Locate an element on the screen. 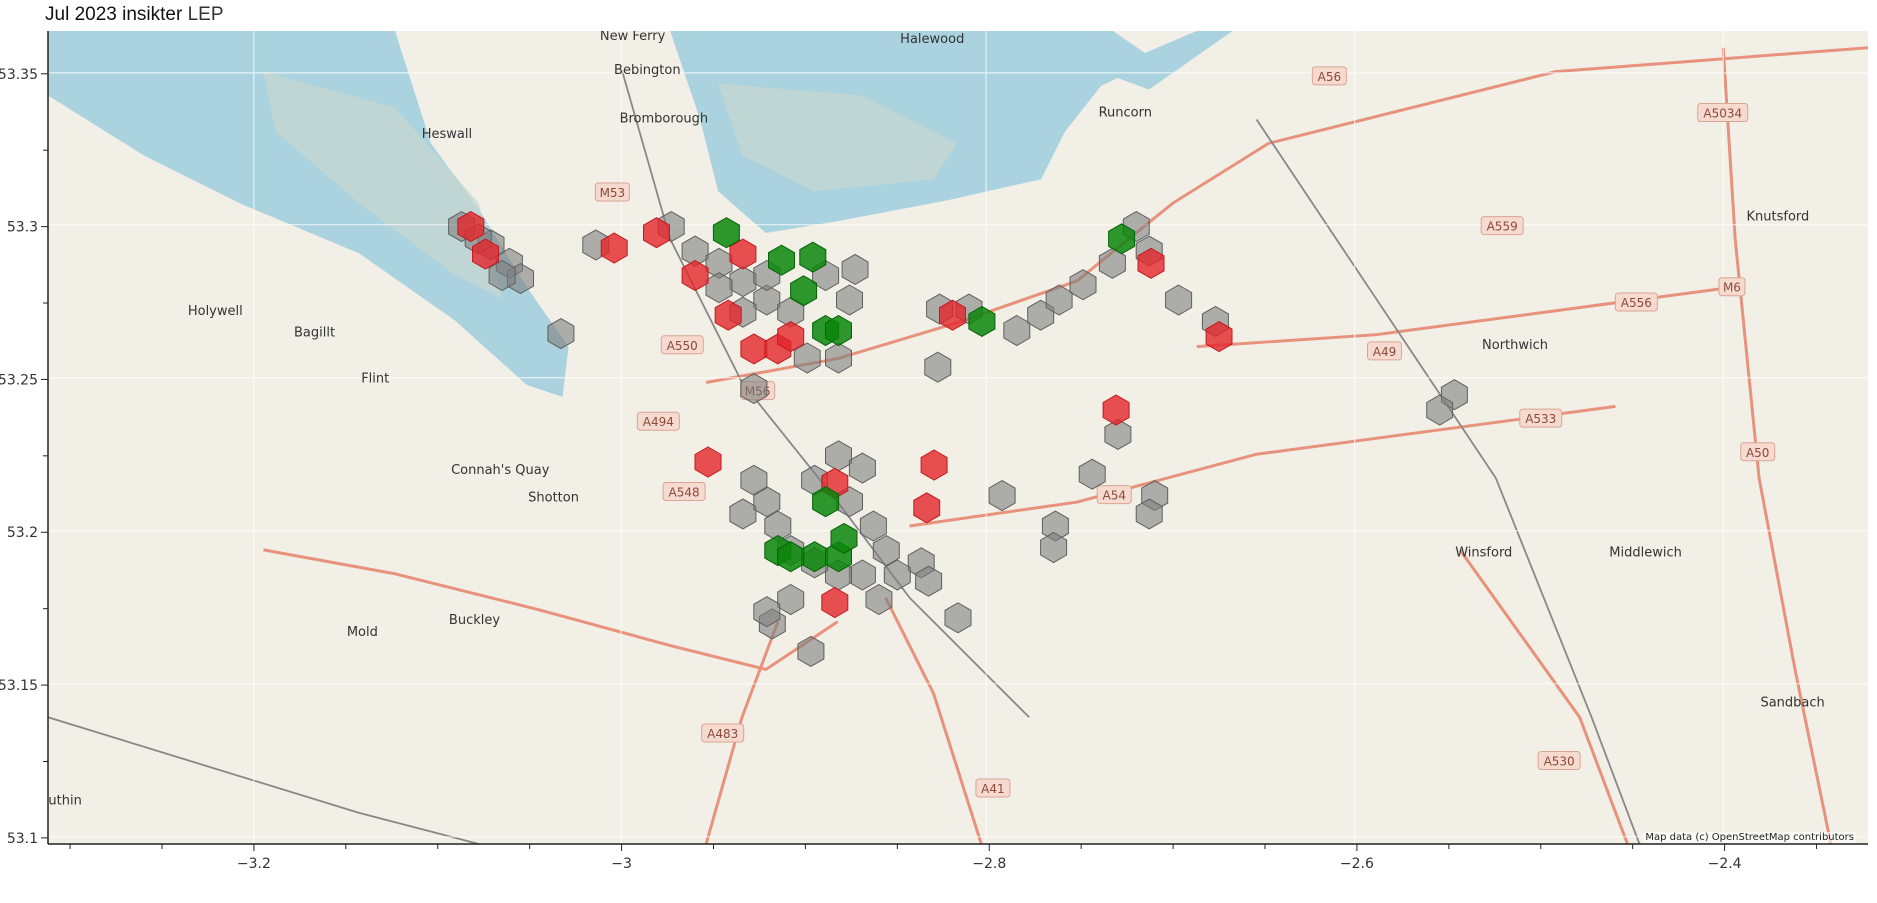 The width and height of the screenshot is (1877, 903). place-label: Runcorn is located at coordinates (1125, 113).